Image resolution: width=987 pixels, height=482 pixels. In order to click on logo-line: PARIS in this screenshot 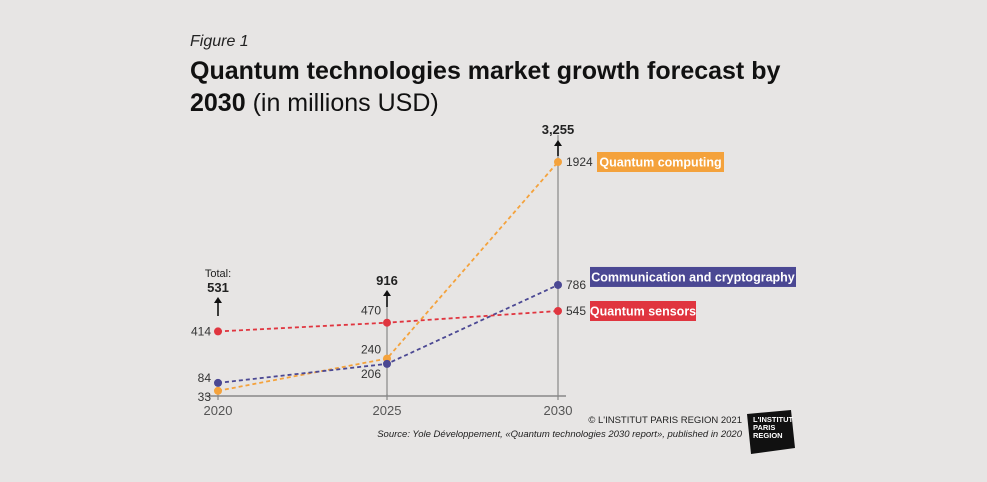, I will do `click(764, 427)`.